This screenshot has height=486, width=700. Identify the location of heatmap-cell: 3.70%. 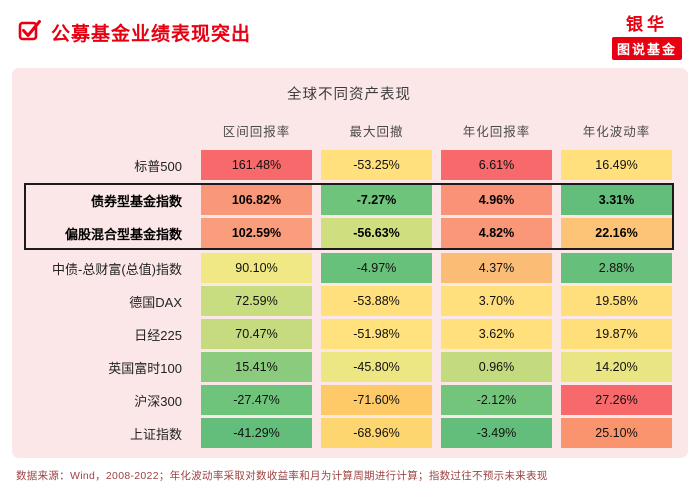
(496, 301).